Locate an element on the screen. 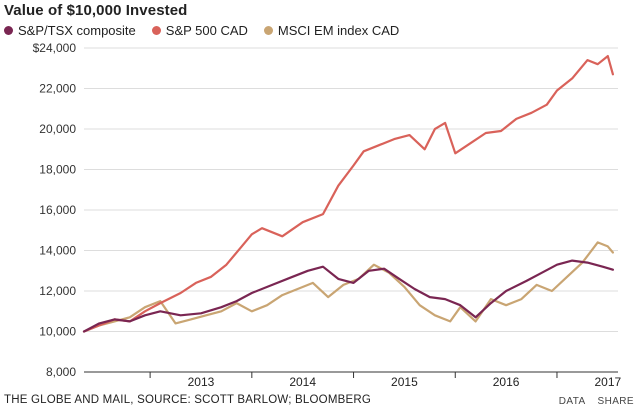  legend-item-sp500: S&P 500 CAD is located at coordinates (199, 30).